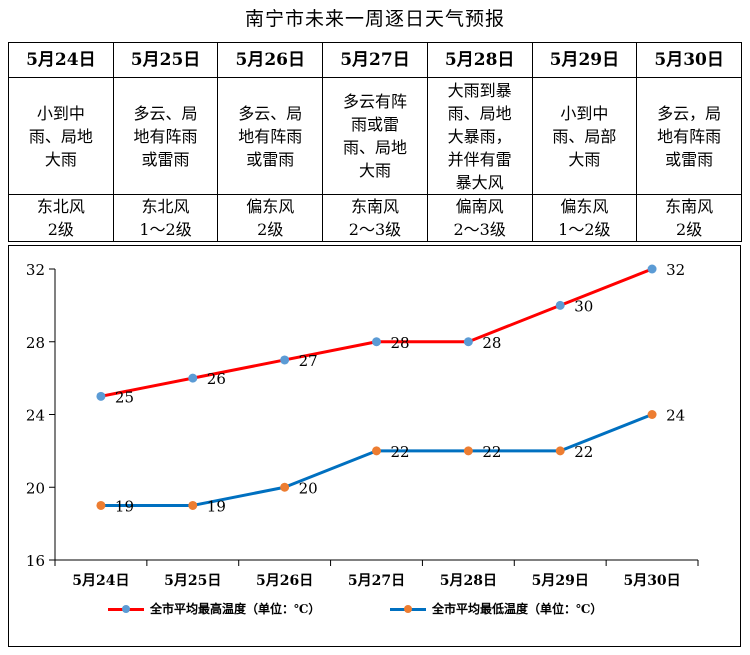  What do you see at coordinates (675, 416) in the screenshot?
I see `data-label: 24` at bounding box center [675, 416].